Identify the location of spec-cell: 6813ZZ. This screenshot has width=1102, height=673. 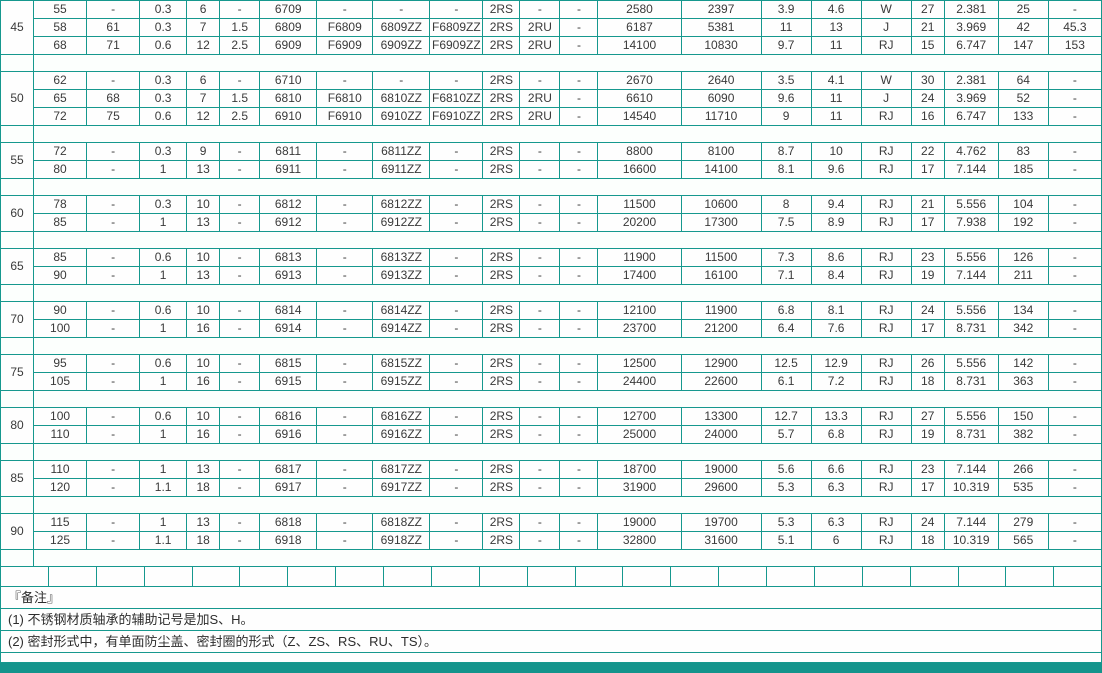
(401, 257).